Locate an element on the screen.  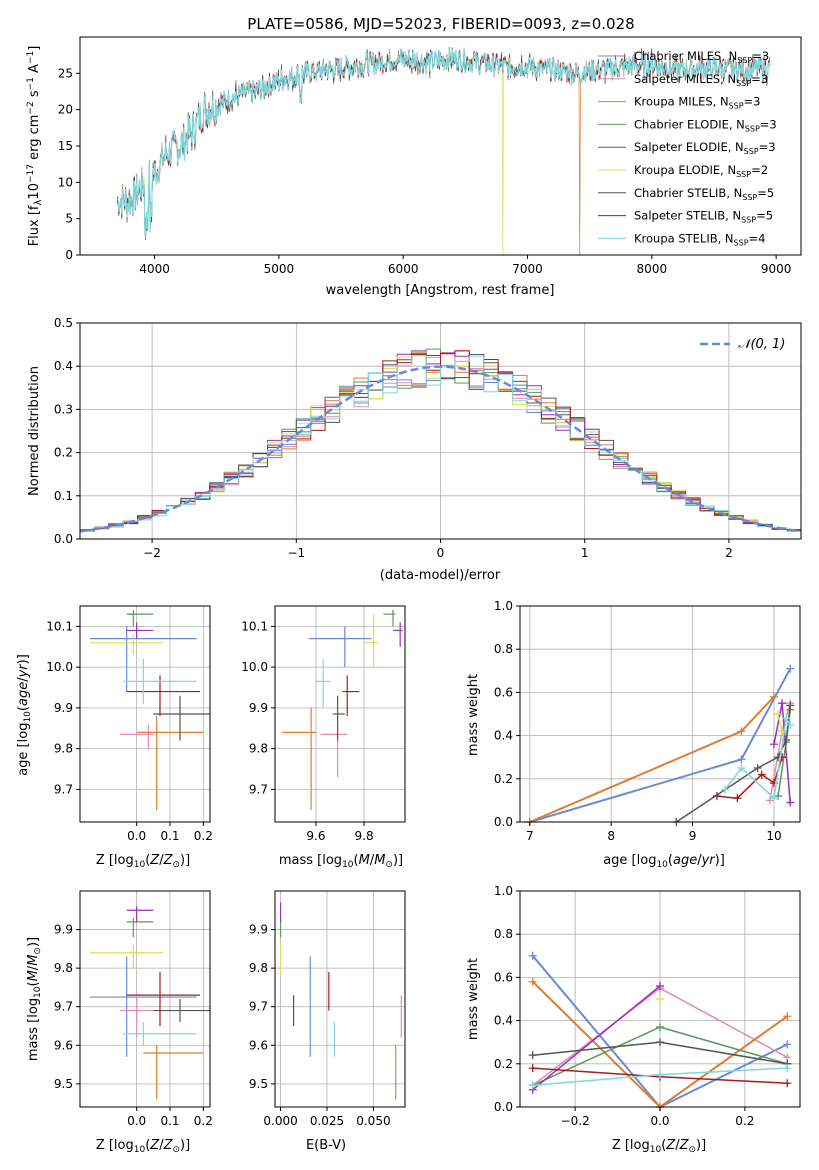
residuals-xtick-label: −1 is located at coordinates (296, 553).